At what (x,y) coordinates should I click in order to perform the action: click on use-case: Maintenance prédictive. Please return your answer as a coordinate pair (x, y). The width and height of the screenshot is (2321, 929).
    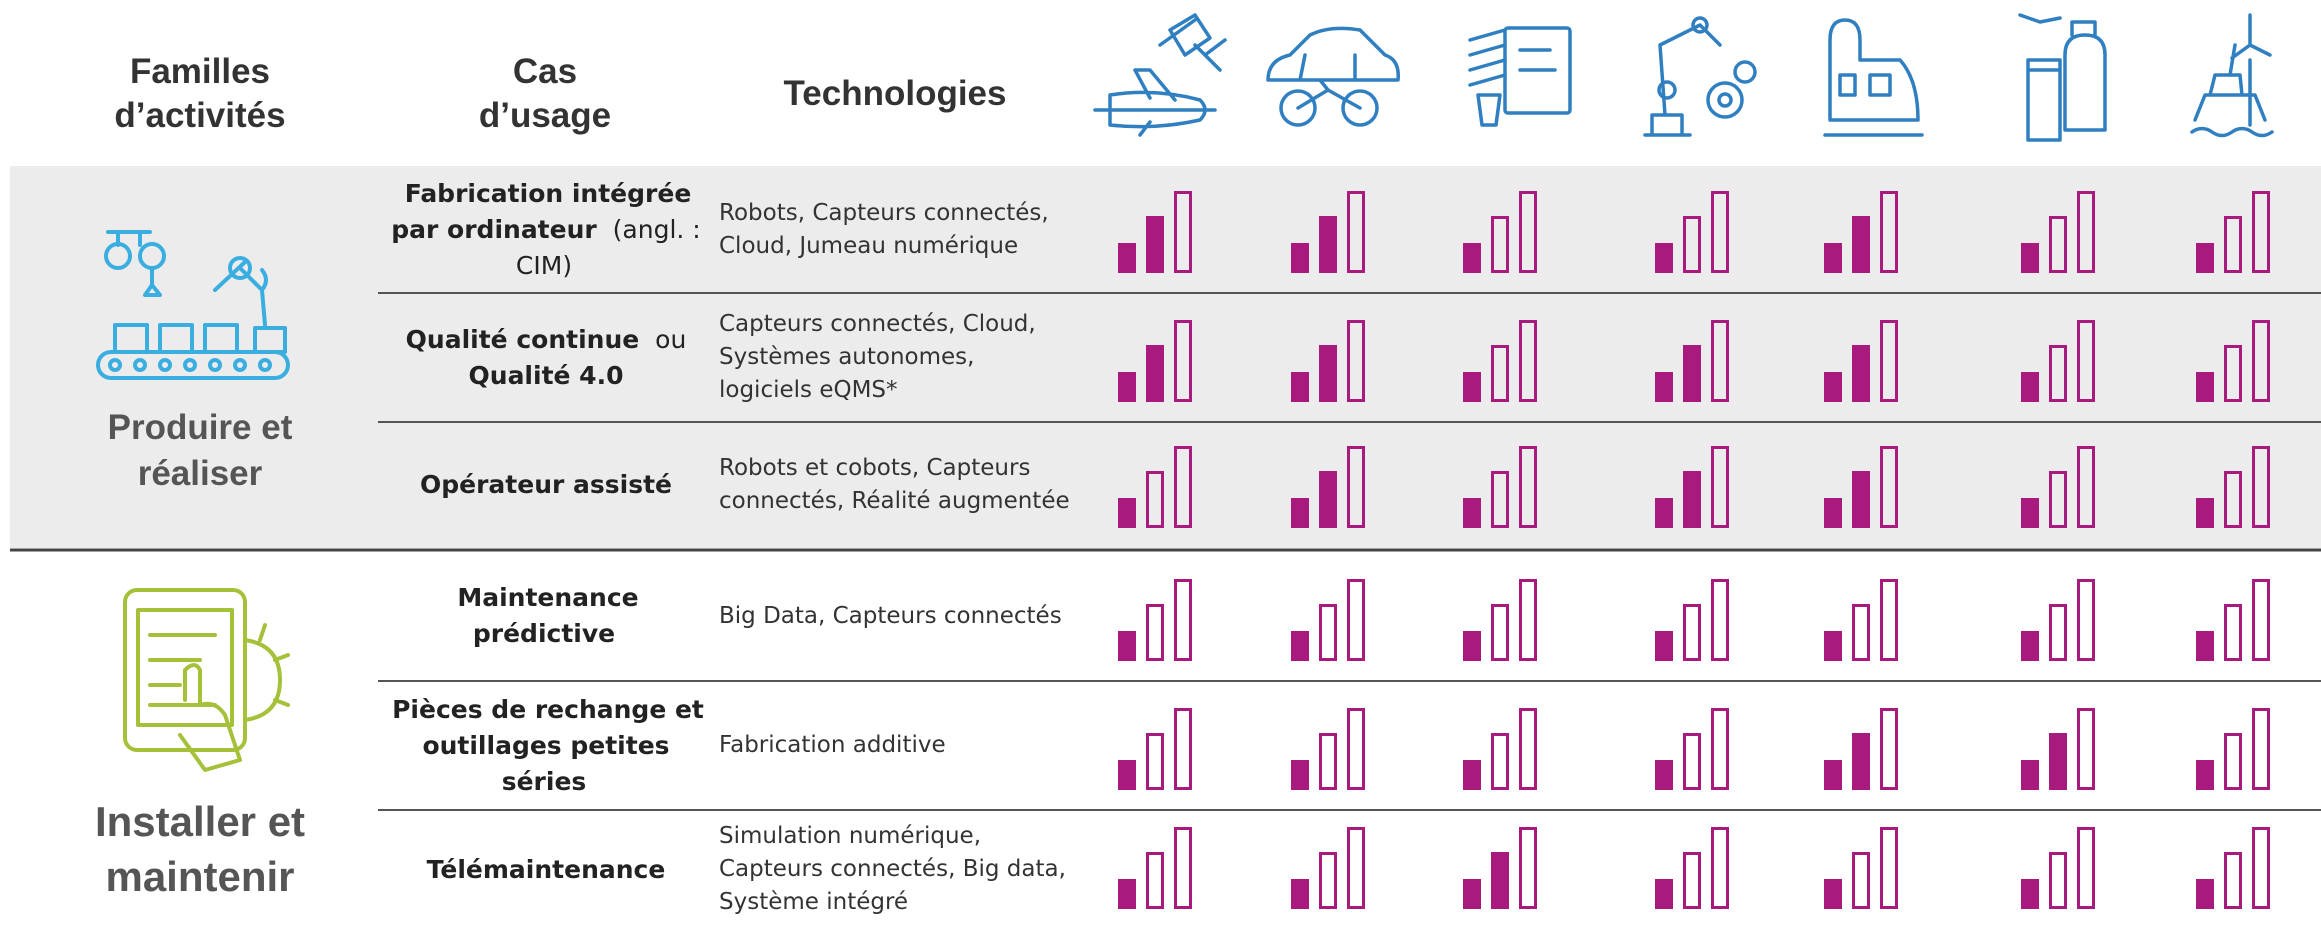
    Looking at the image, I should click on (546, 616).